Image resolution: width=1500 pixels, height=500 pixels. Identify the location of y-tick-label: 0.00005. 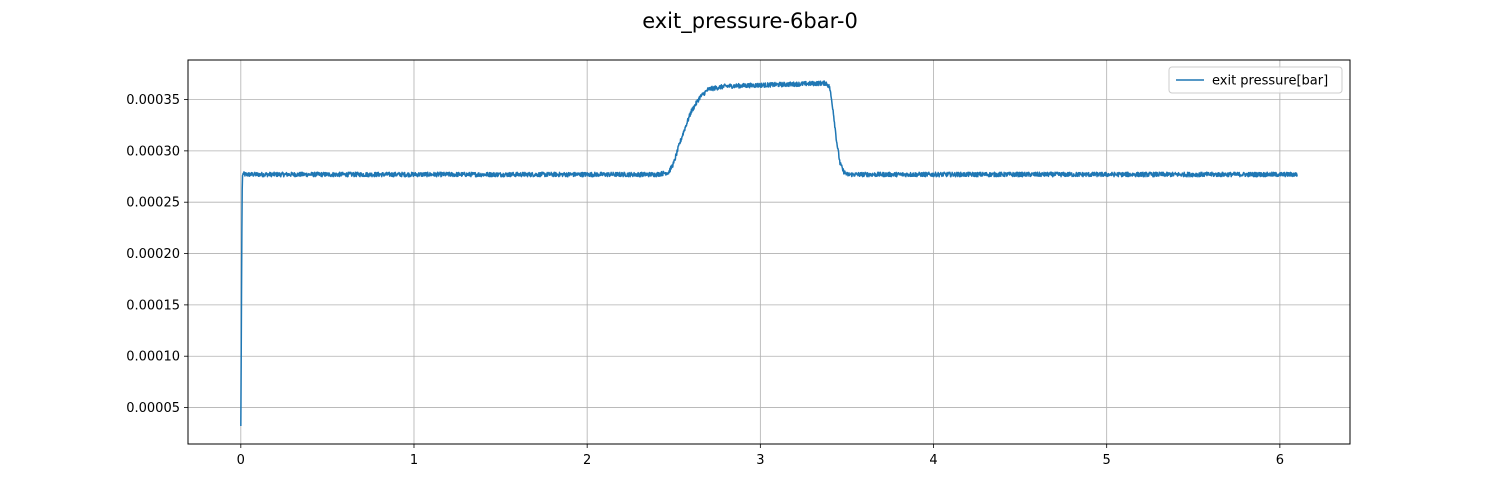
(153, 408).